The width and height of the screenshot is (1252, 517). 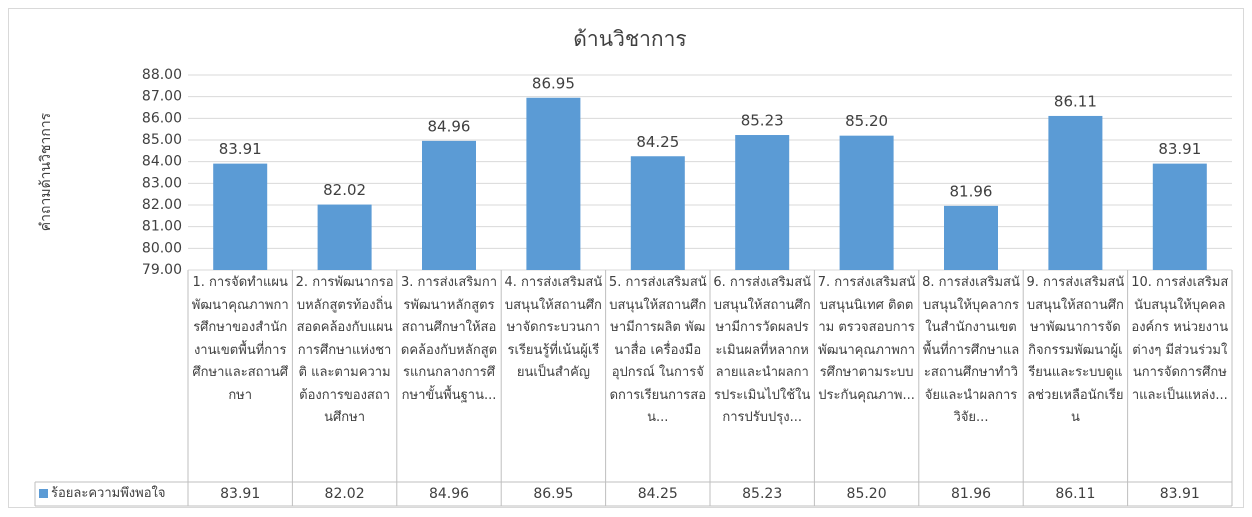 I want to click on table-value: 82.02, so click(x=344, y=494).